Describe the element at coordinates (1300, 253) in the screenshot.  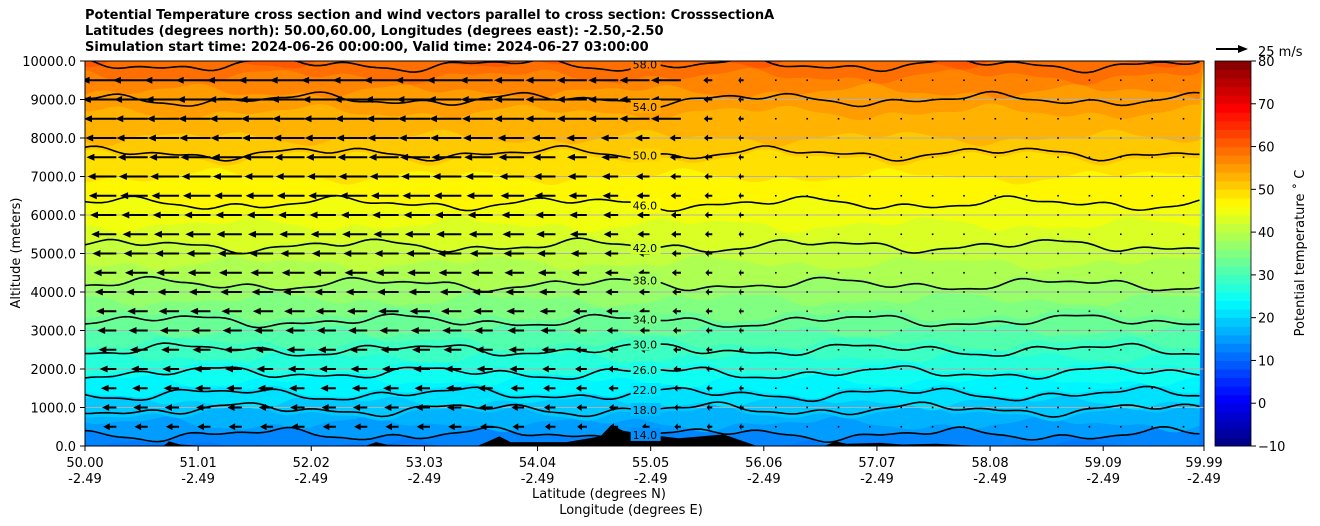
I see `colorbar-label: Potential temperature ˚ C` at that location.